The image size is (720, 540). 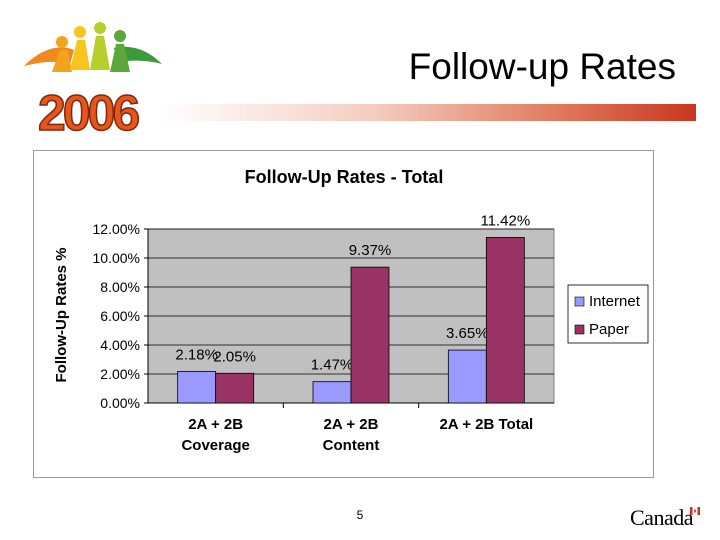 What do you see at coordinates (661, 517) in the screenshot?
I see `canada-wordmark: Canada` at bounding box center [661, 517].